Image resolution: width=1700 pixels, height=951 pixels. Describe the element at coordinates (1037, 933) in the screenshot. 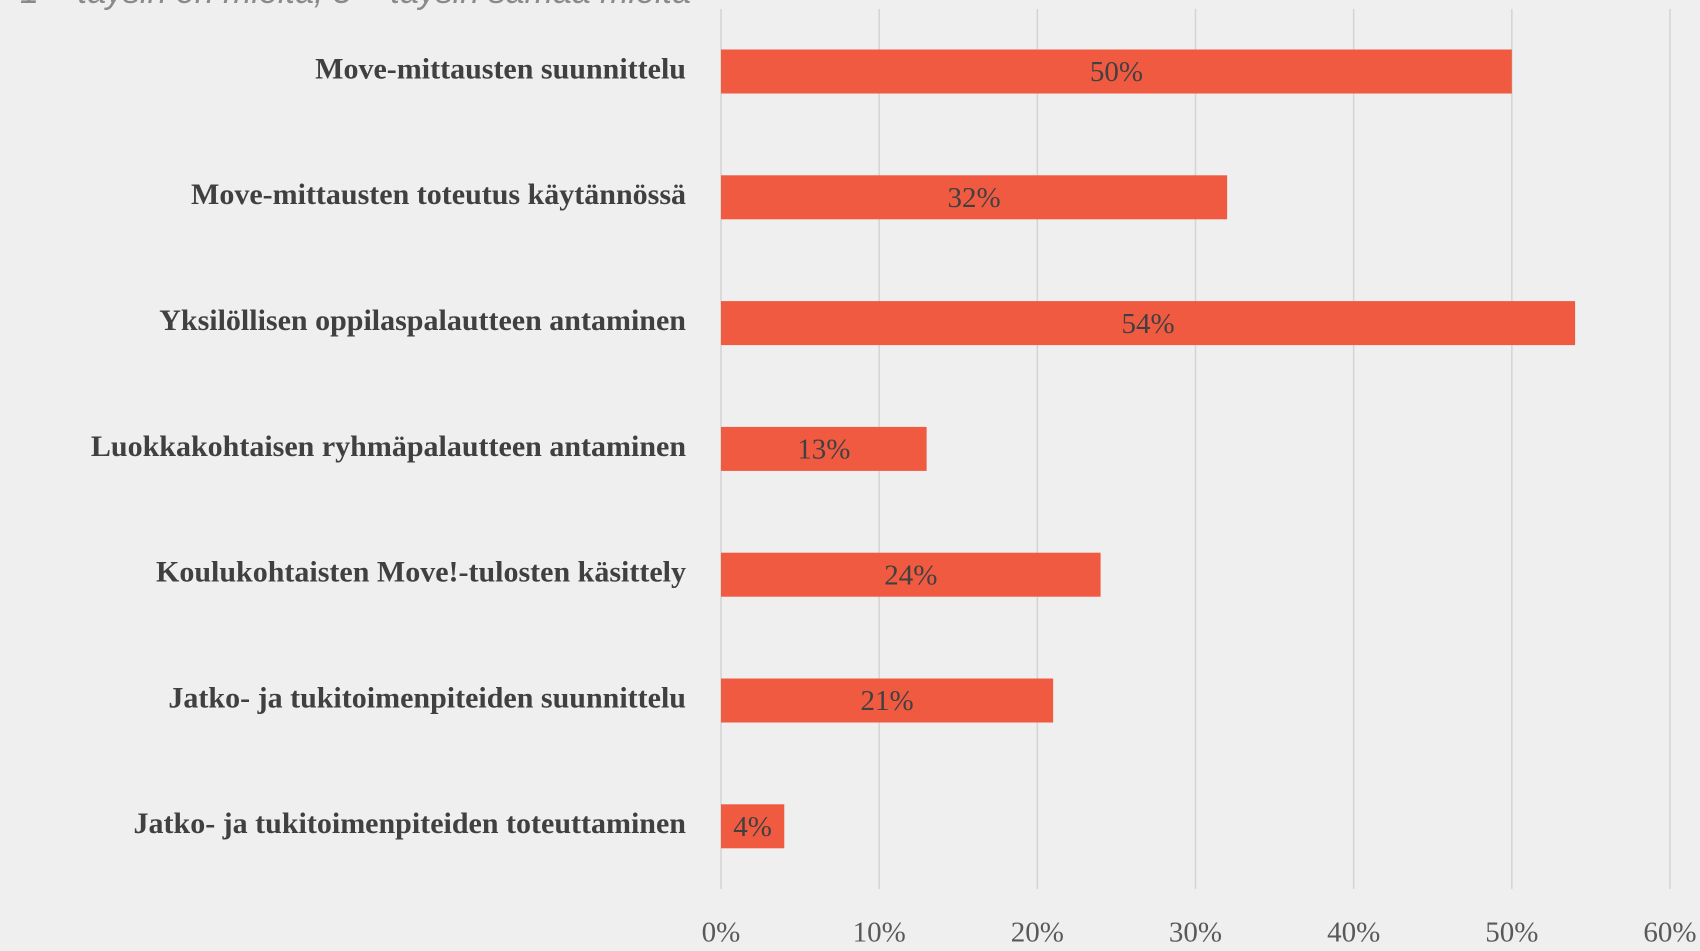

I see `x-tick-label: 20%` at that location.